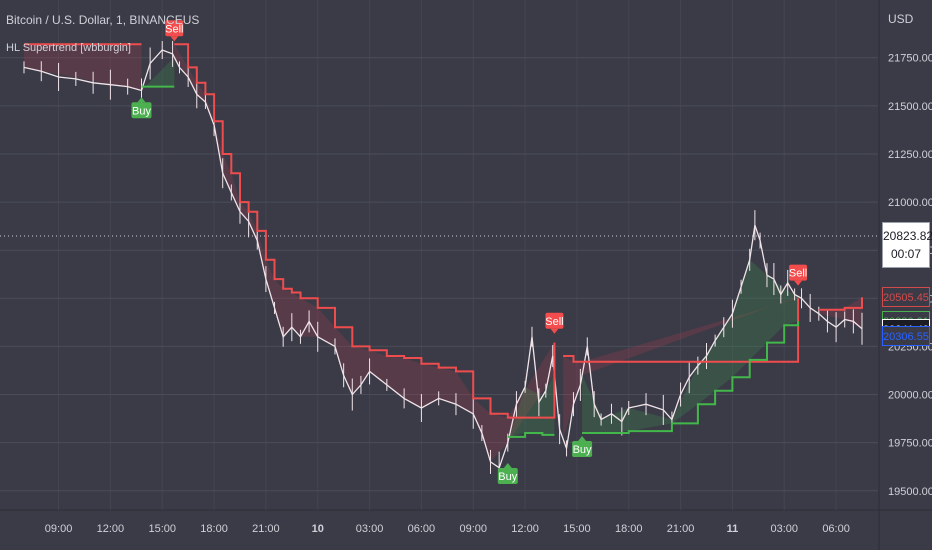  I want to click on currency-label: USD, so click(901, 19).